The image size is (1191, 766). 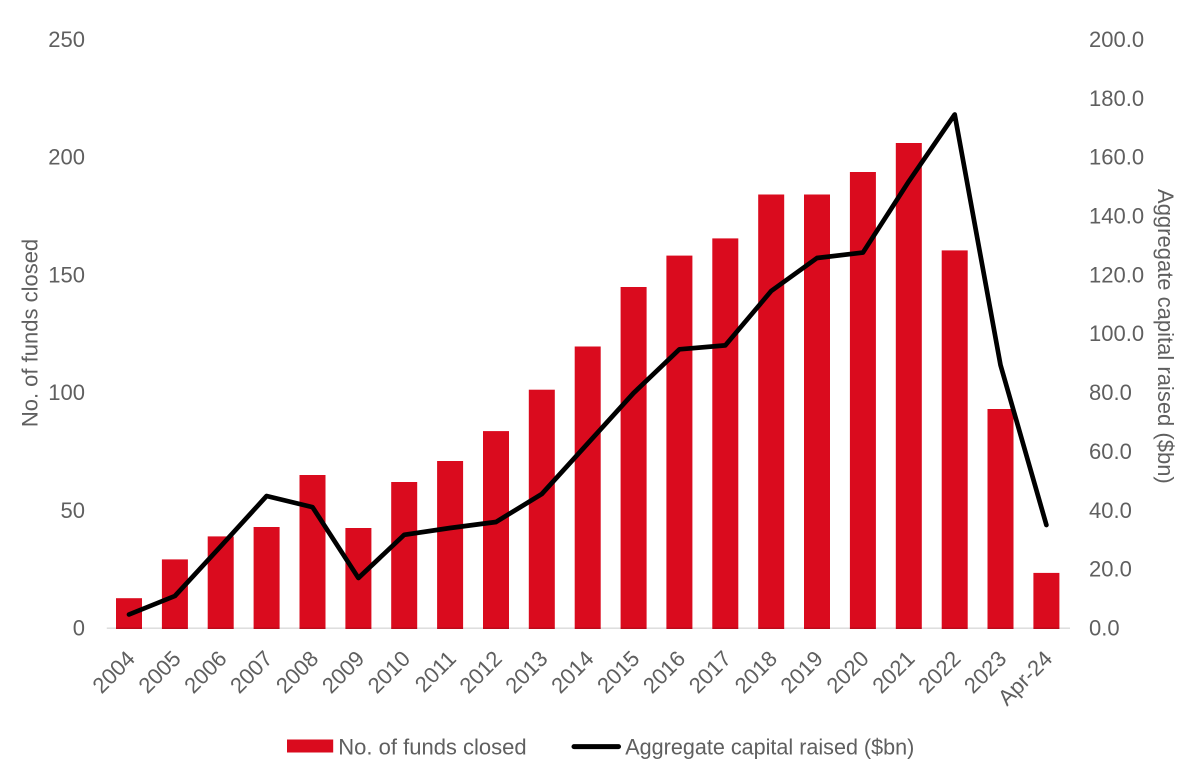 What do you see at coordinates (66, 39) in the screenshot?
I see `svg-text: 250` at bounding box center [66, 39].